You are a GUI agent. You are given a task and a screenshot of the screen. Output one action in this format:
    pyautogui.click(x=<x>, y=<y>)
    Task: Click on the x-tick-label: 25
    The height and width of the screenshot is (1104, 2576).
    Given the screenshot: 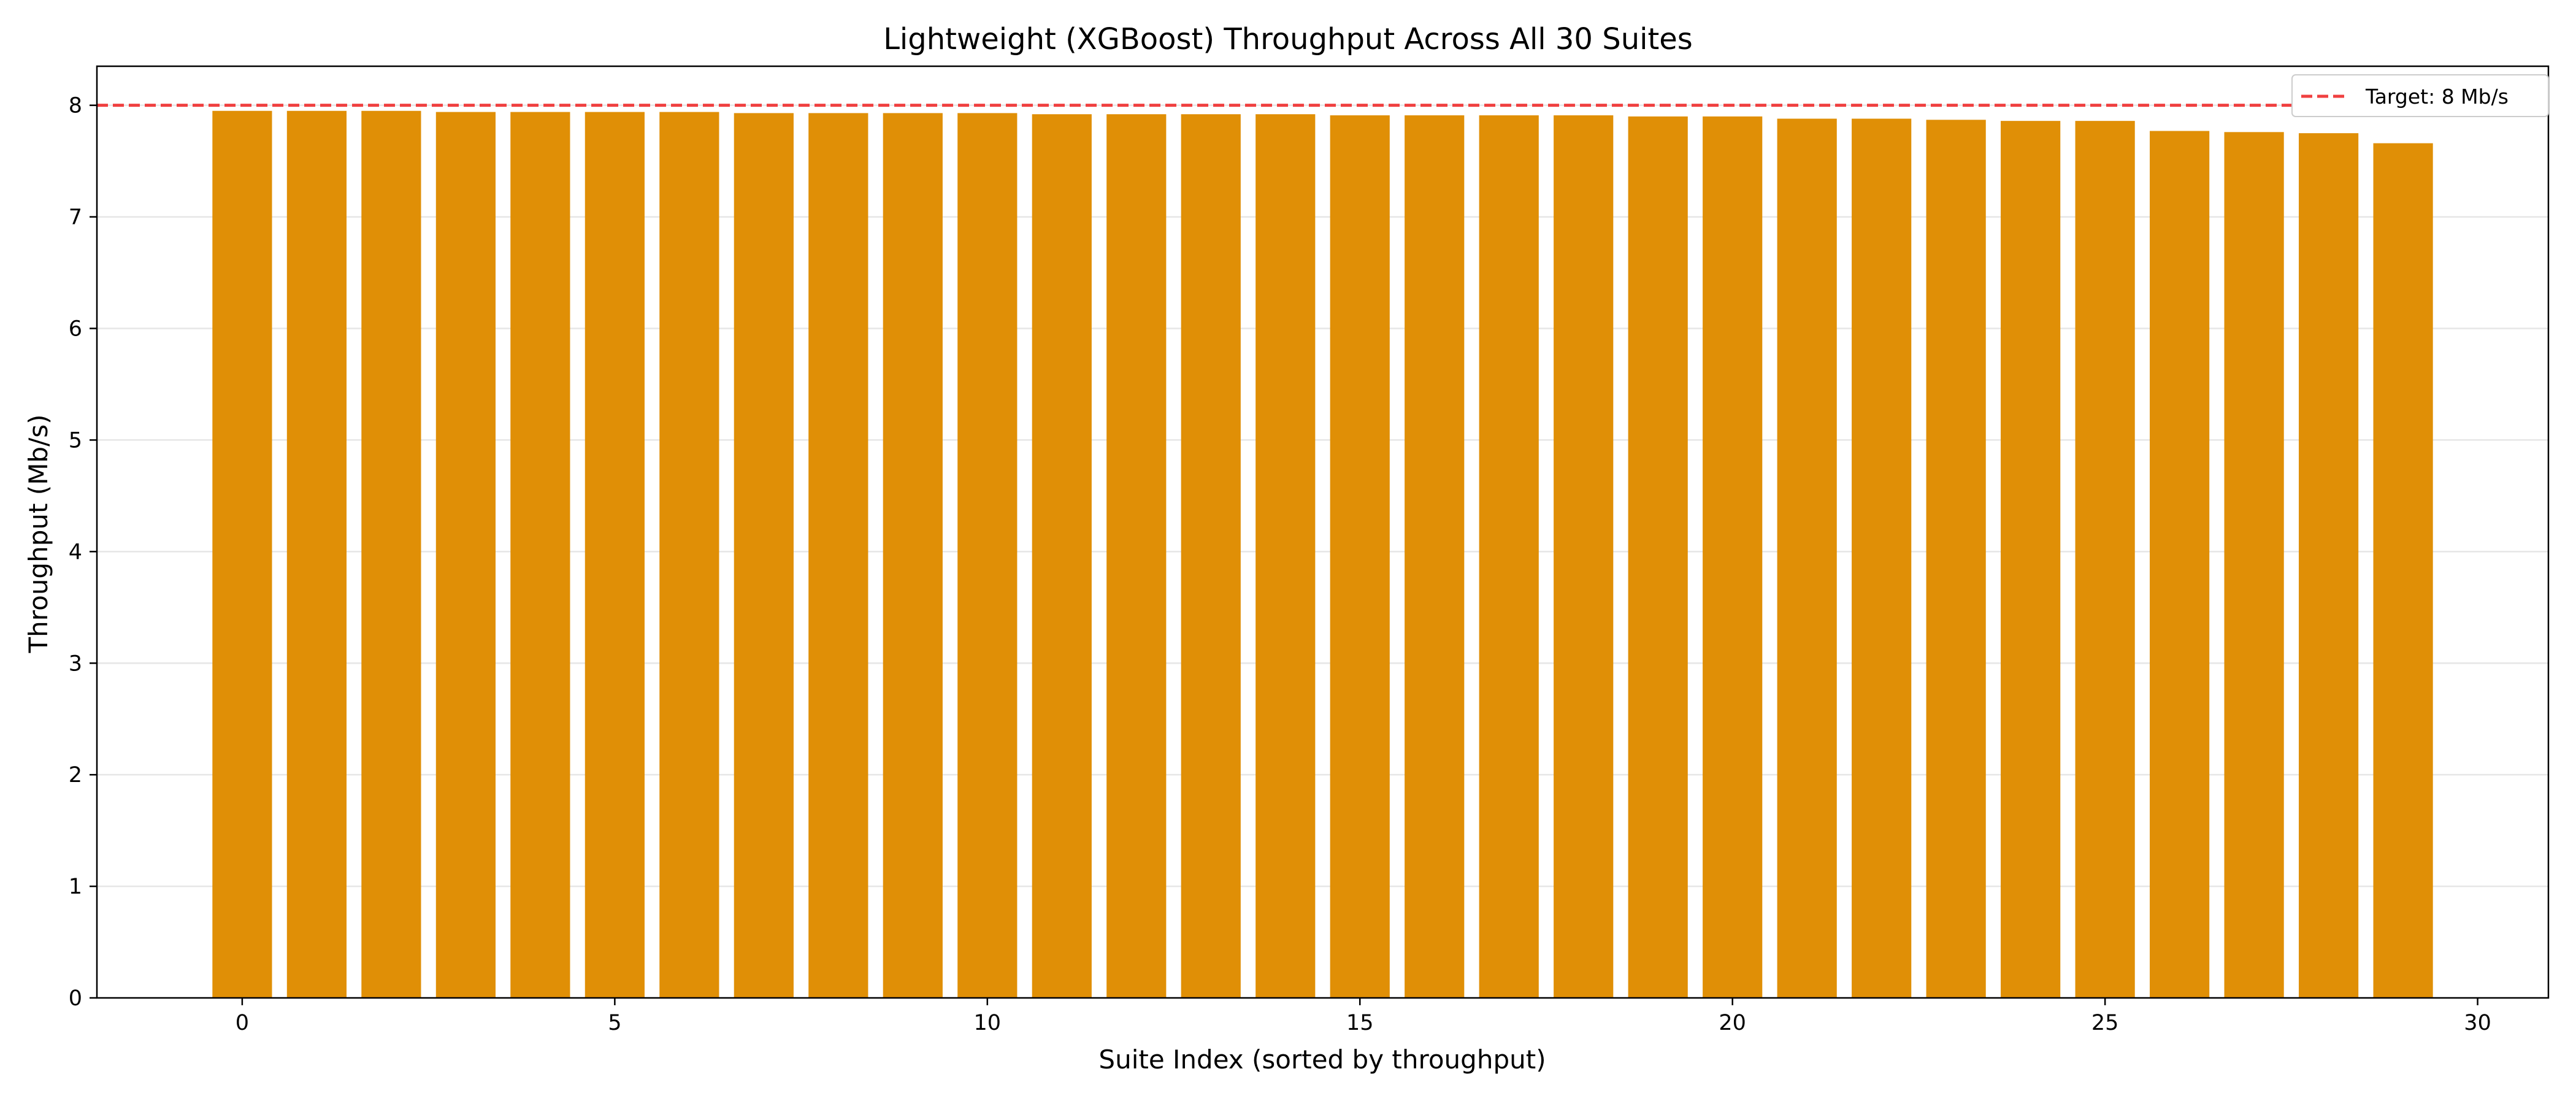 What is the action you would take?
    pyautogui.click(x=2105, y=1023)
    